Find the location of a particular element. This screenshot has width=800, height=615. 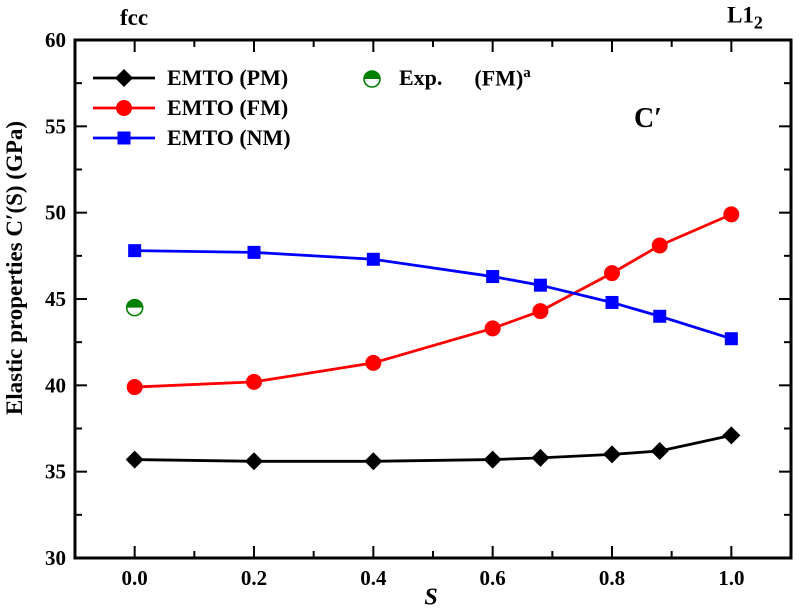

legend-label-emto-pm: EMTO (PM) is located at coordinates (228, 77).